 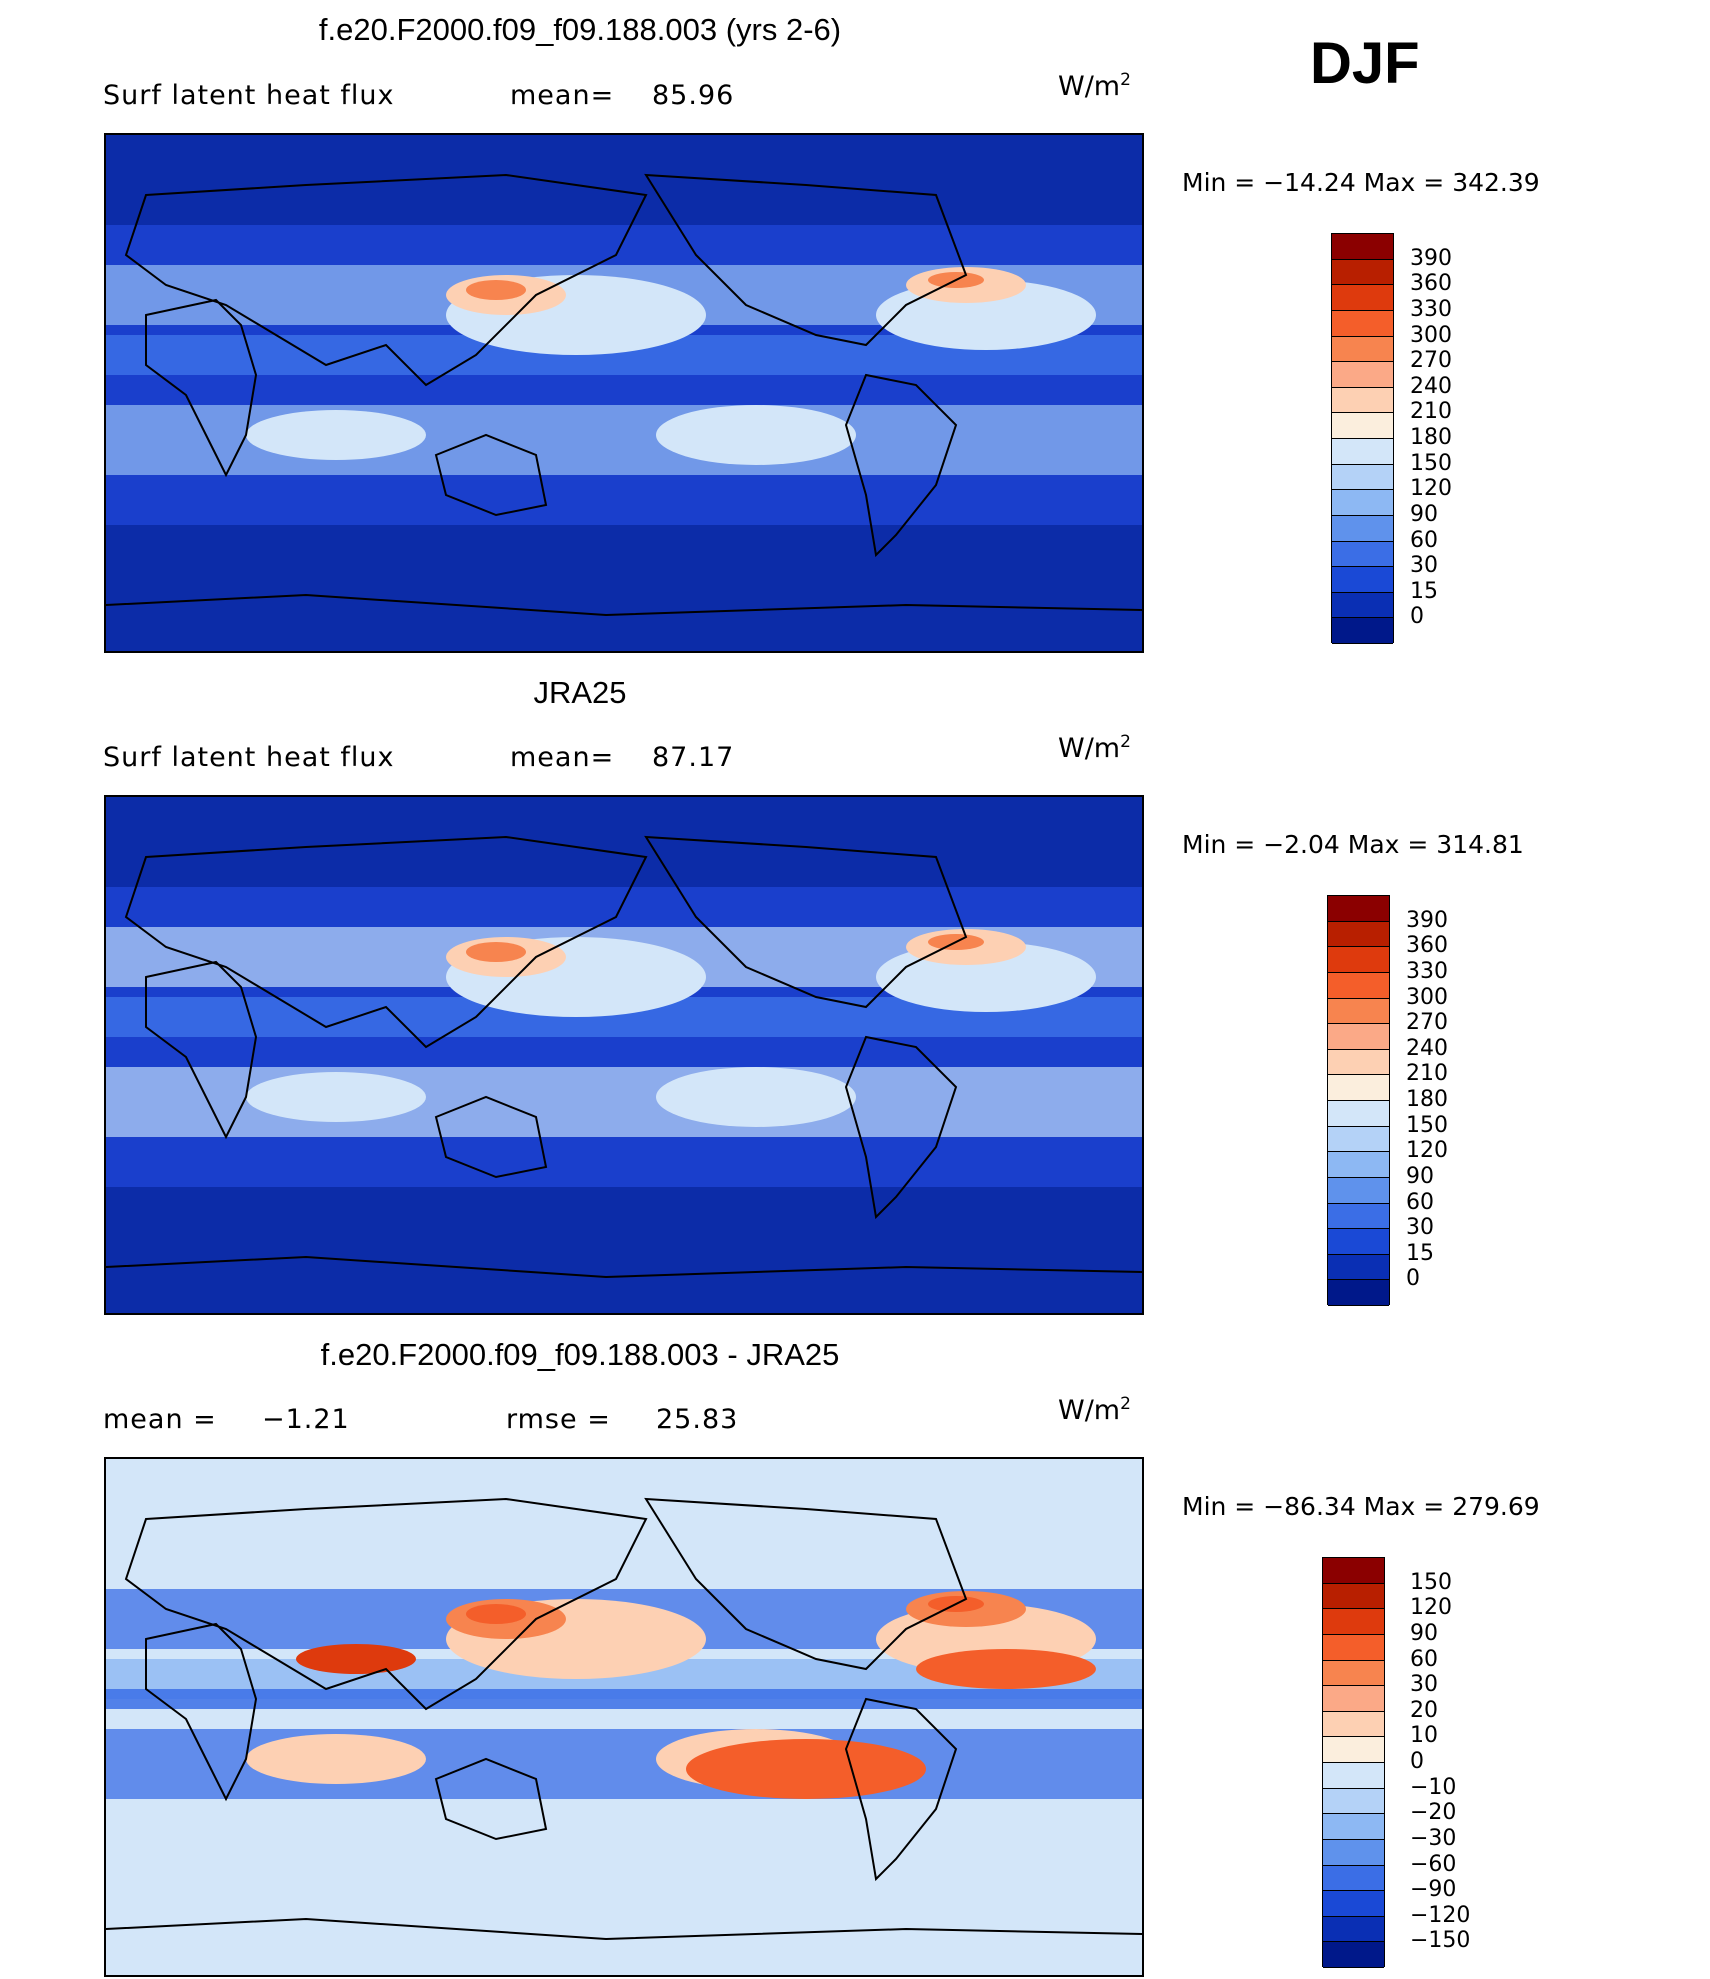 I want to click on panel1-minmax: Min = −14.24 Max = 342.39, so click(x=1361, y=182).